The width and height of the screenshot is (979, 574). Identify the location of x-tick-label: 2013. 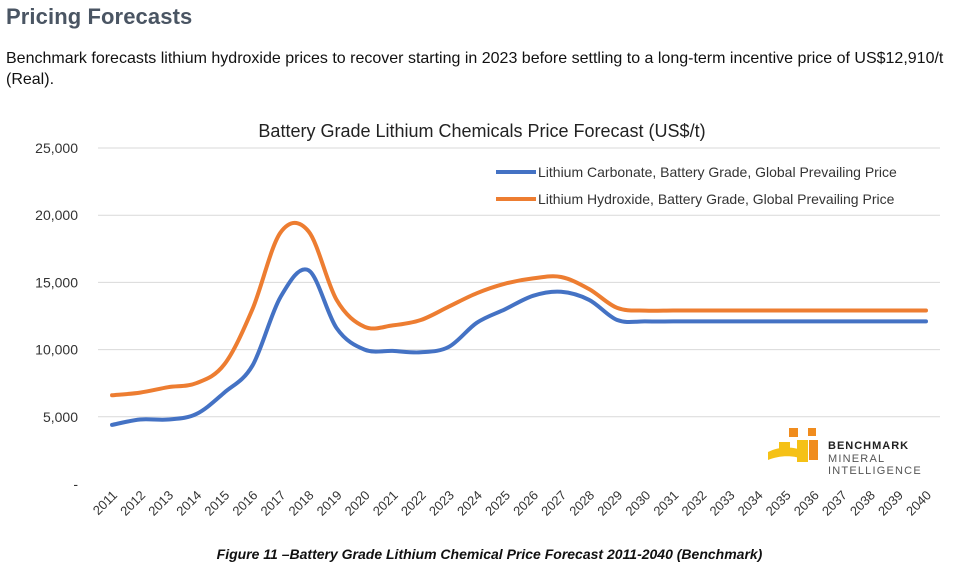
(160, 503).